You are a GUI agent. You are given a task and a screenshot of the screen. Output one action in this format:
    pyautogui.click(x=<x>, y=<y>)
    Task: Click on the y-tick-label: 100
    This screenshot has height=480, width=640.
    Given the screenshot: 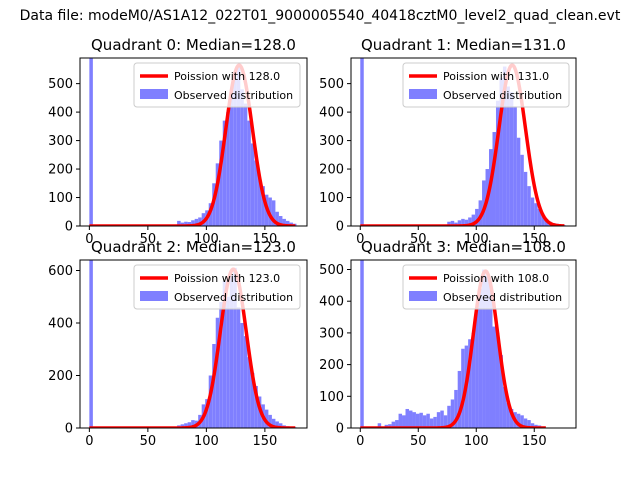 What is the action you would take?
    pyautogui.click(x=331, y=198)
    